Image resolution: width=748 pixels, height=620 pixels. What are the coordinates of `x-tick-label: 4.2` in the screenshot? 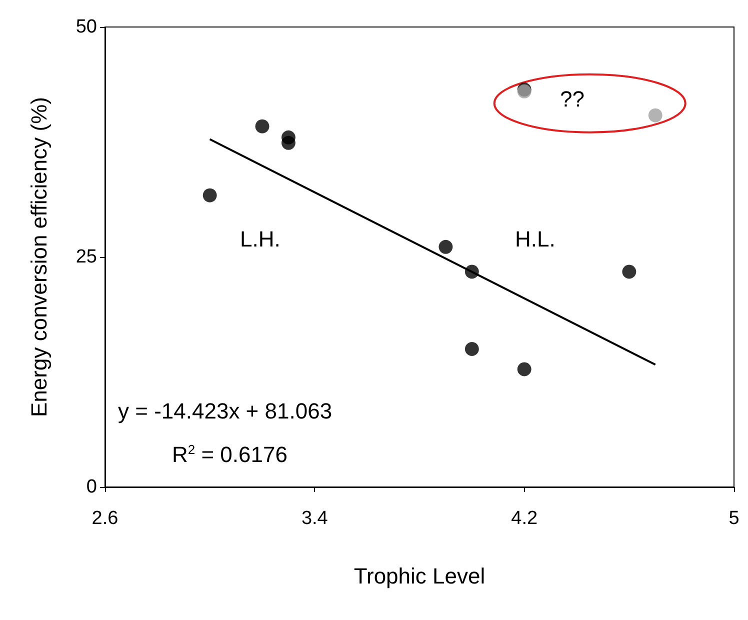 It's located at (524, 518).